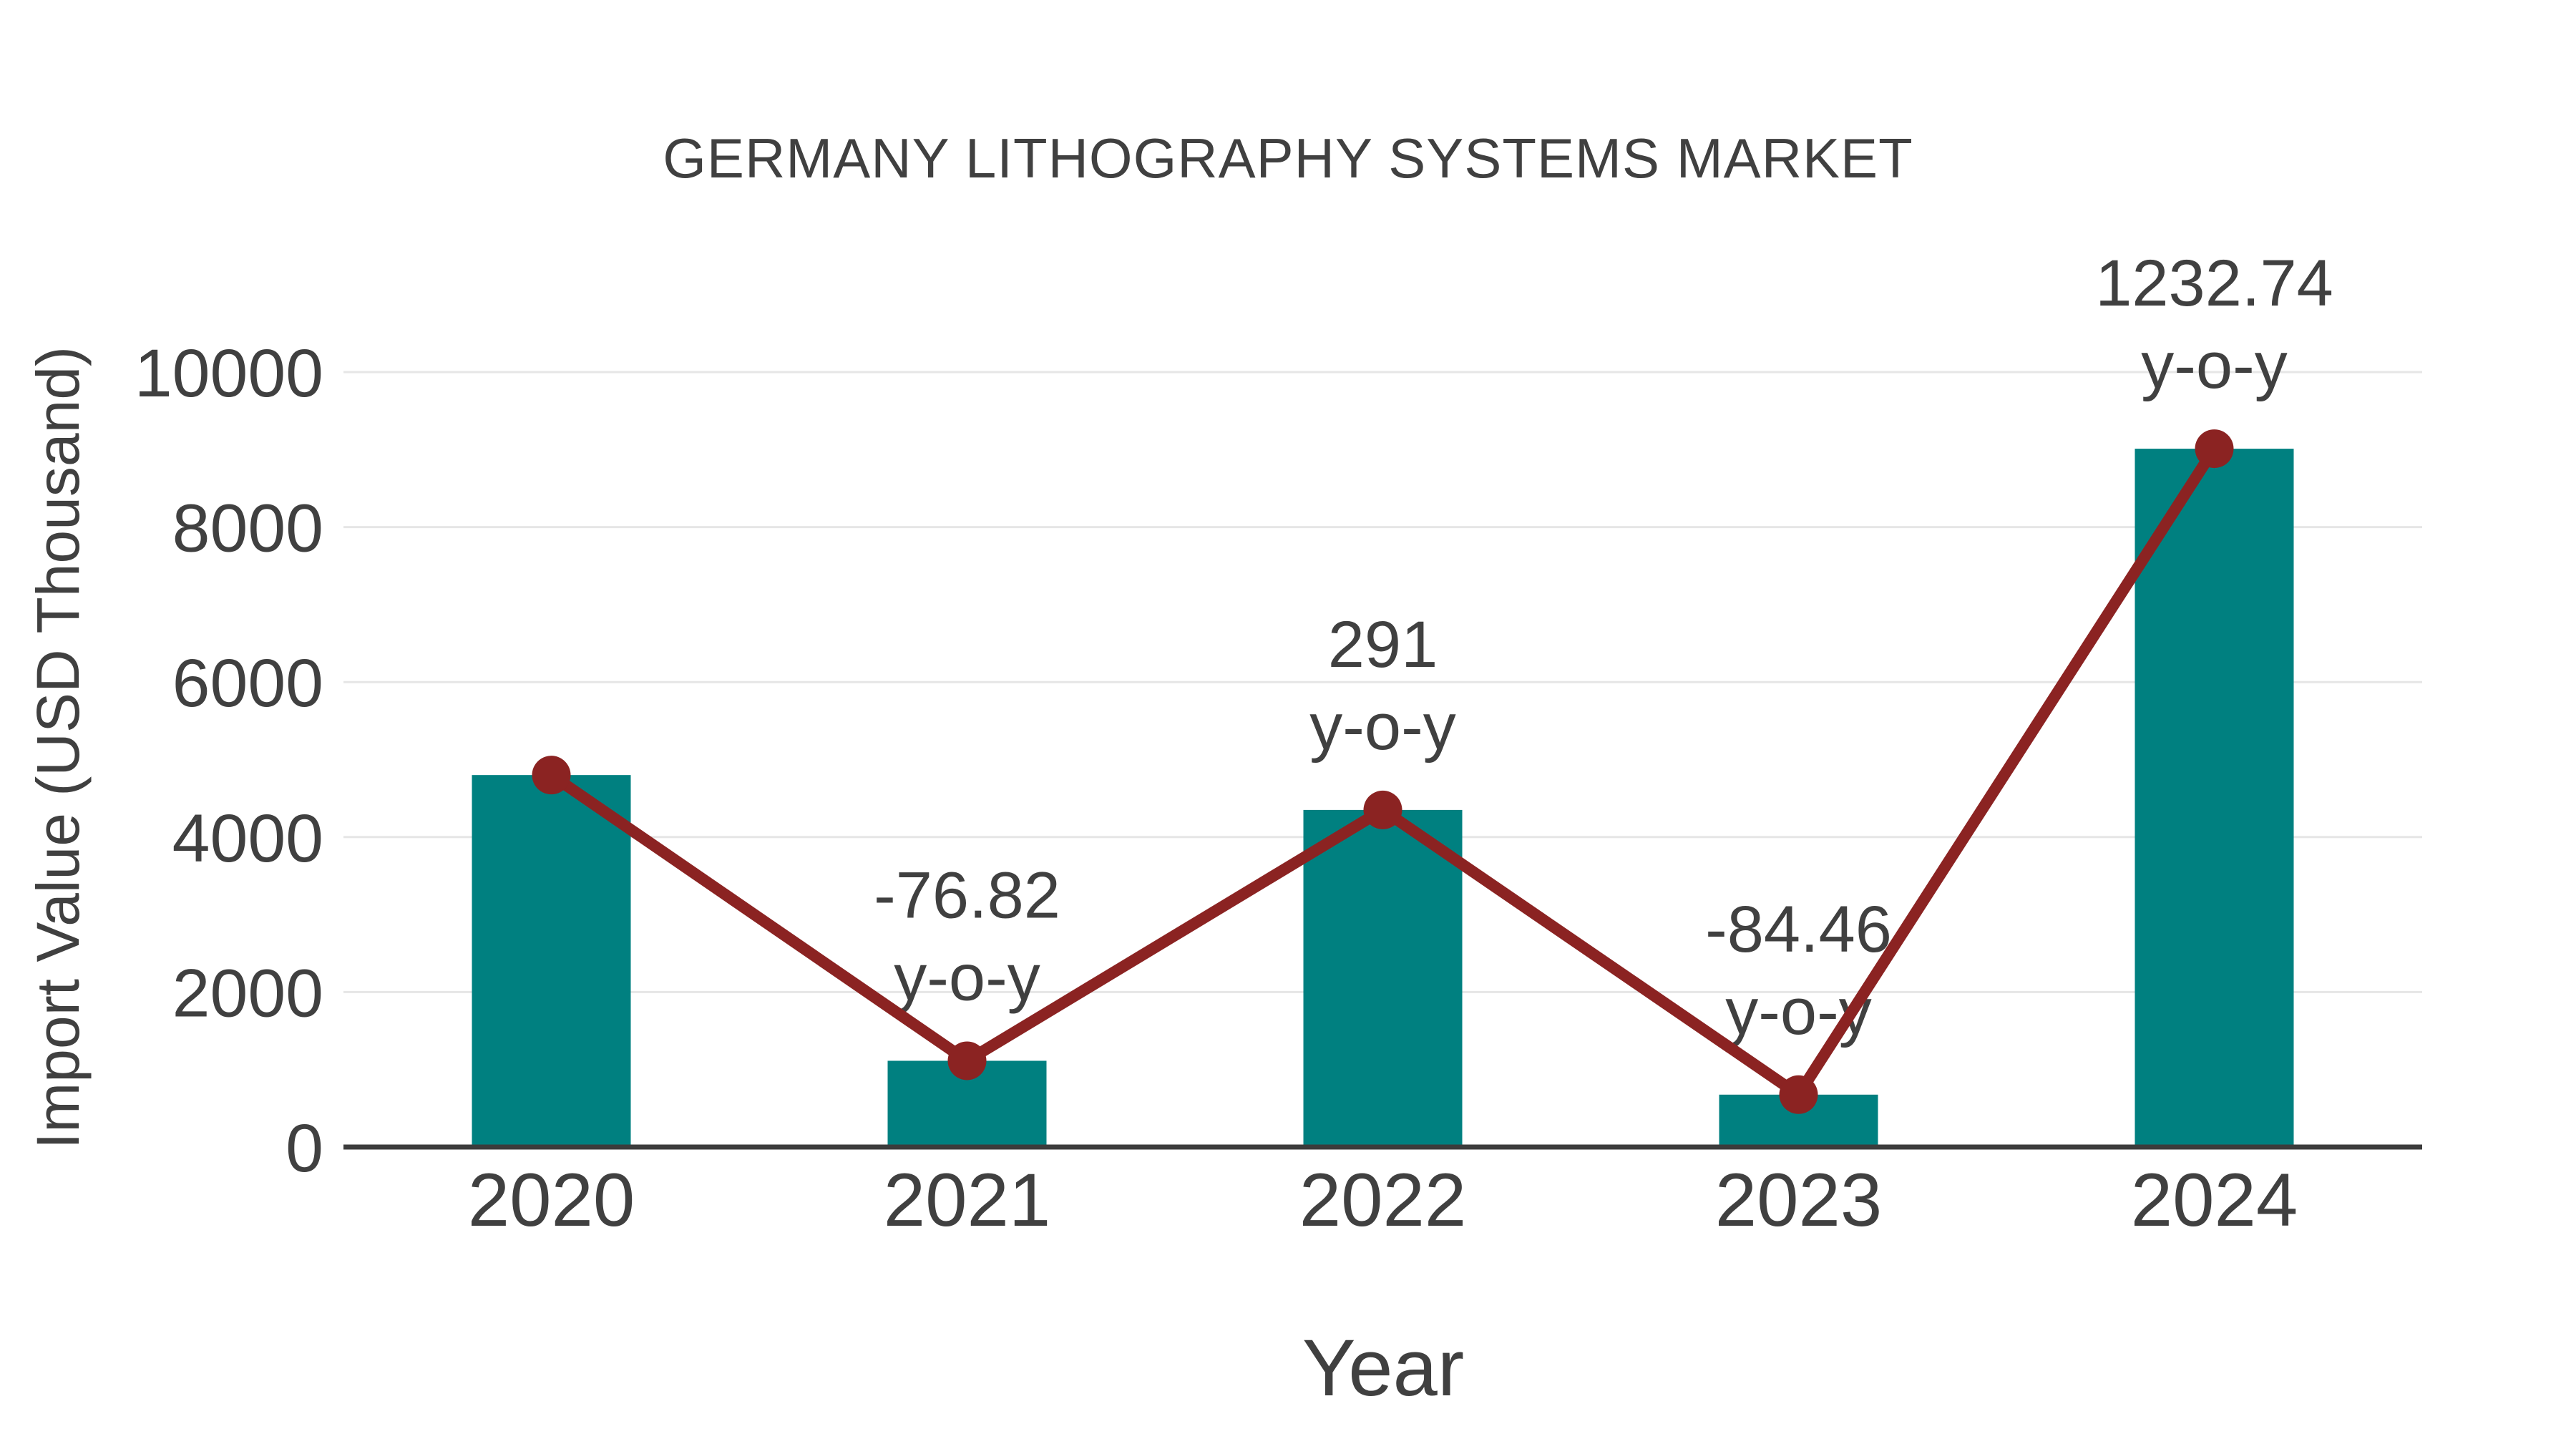  What do you see at coordinates (2214, 283) in the screenshot?
I see `annotation-value-2024: 1232.74` at bounding box center [2214, 283].